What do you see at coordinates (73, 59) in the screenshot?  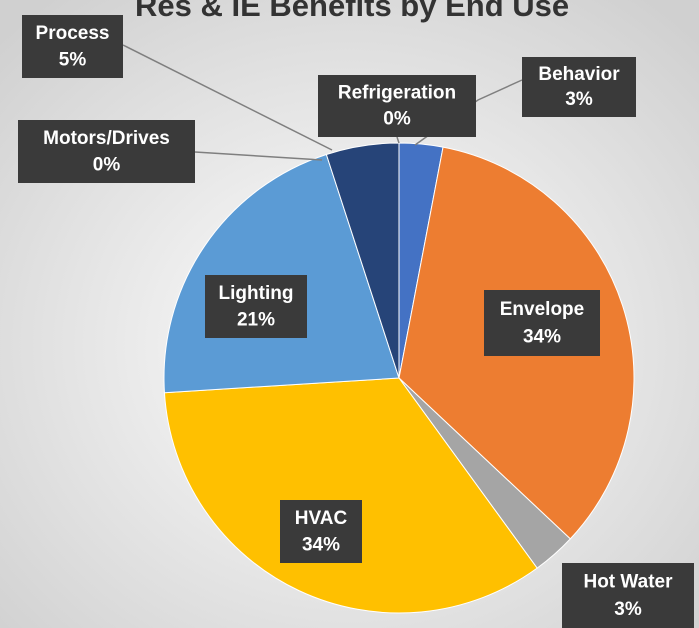 I see `value-label: 5%` at bounding box center [73, 59].